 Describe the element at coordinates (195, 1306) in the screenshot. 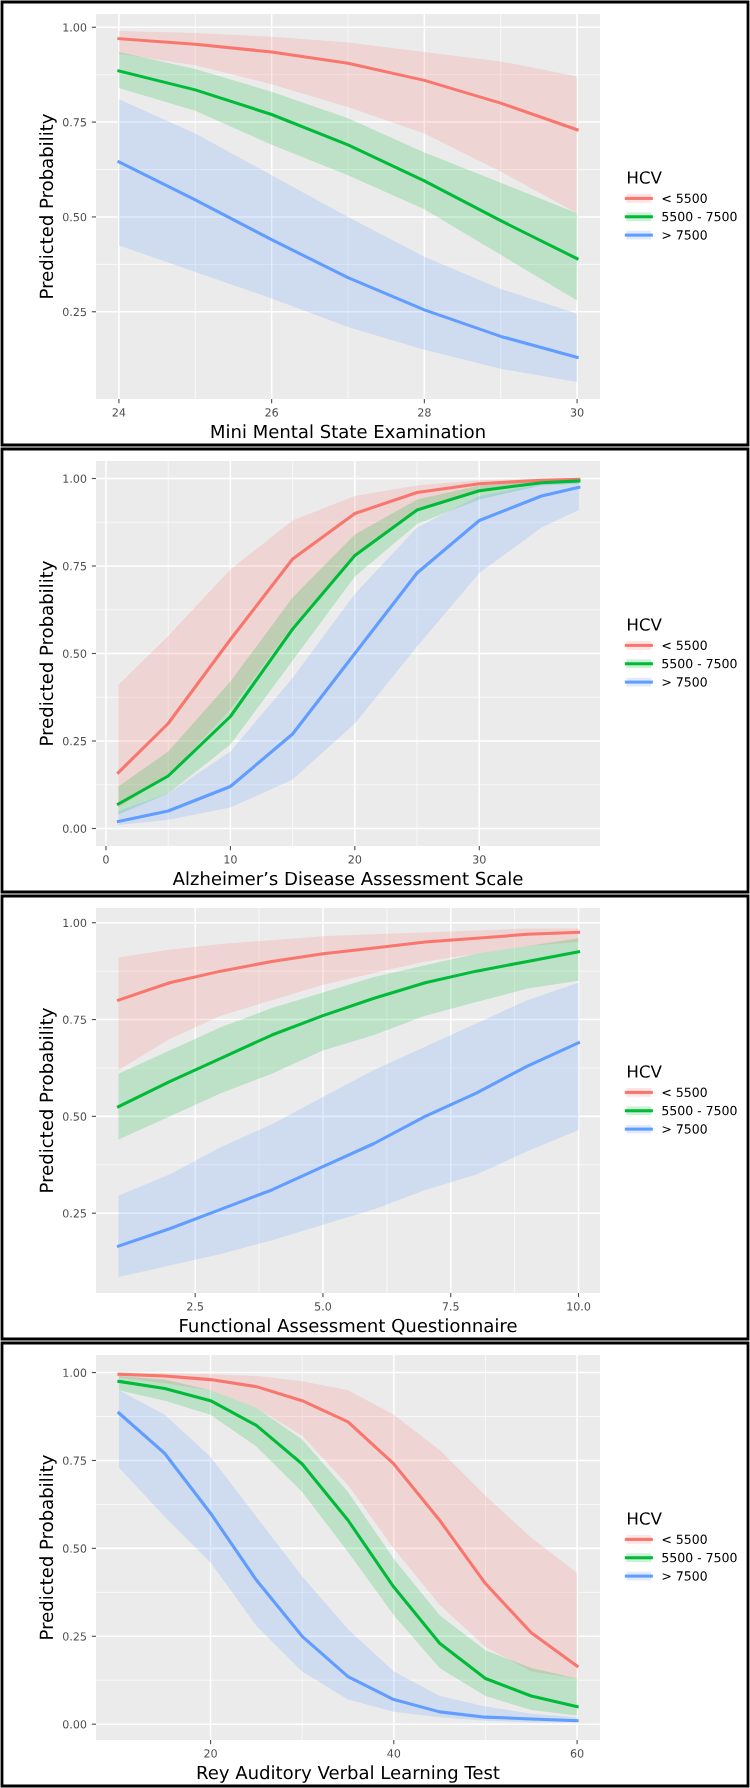

I see `x-tick-label: 2.5` at that location.